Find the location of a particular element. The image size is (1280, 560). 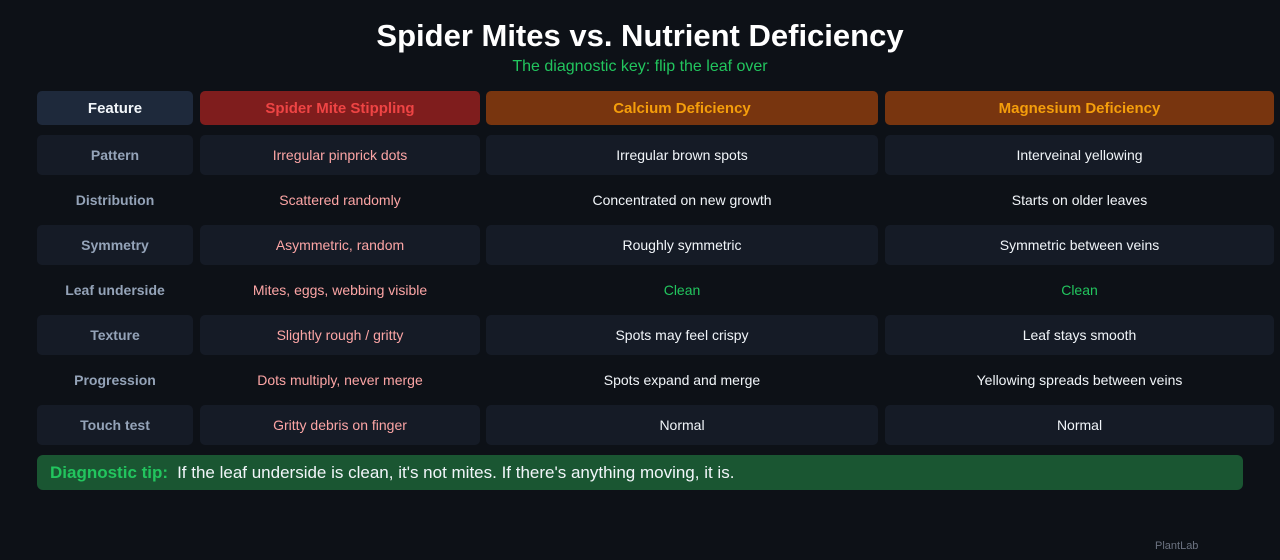

footer-brand: PlantLab is located at coordinates (1177, 546).